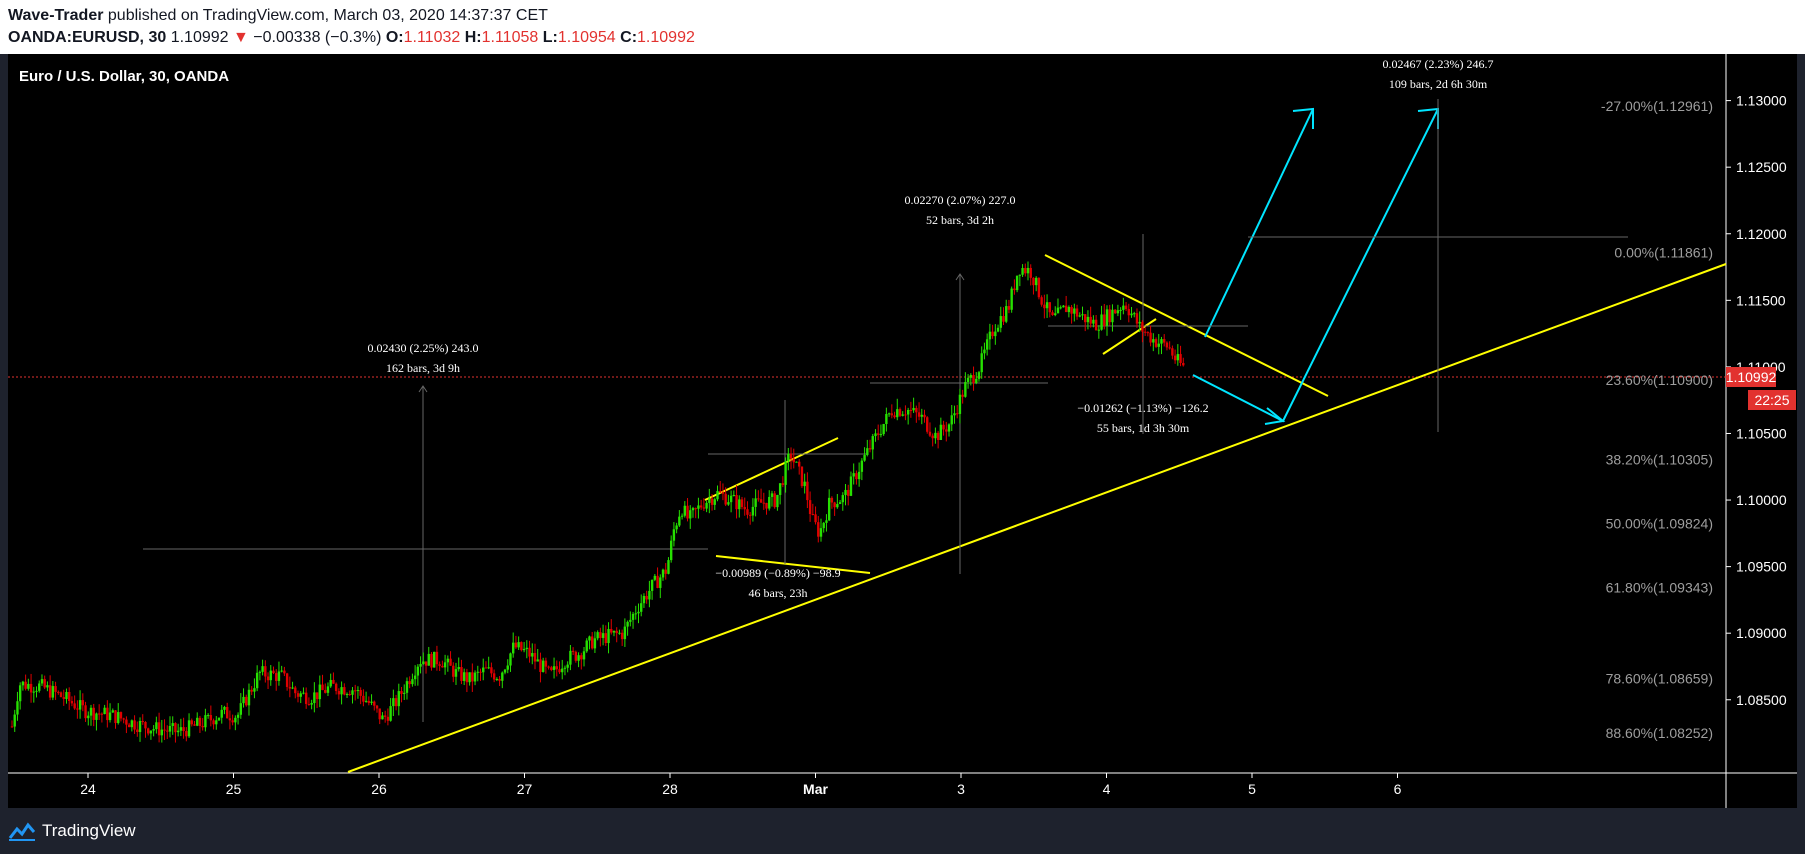  I want to click on projection-arrows, so click(1315, 266).